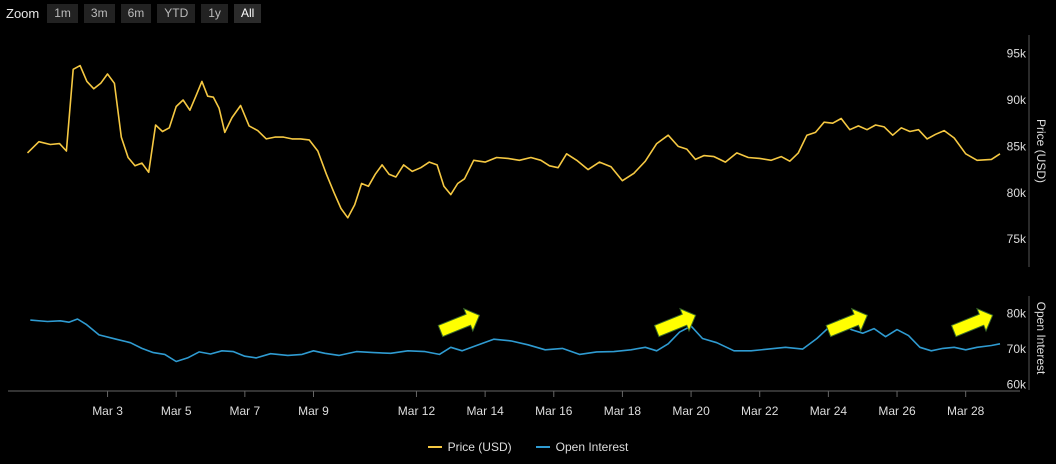  What do you see at coordinates (434, 447) in the screenshot?
I see `legend-swatch-price` at bounding box center [434, 447].